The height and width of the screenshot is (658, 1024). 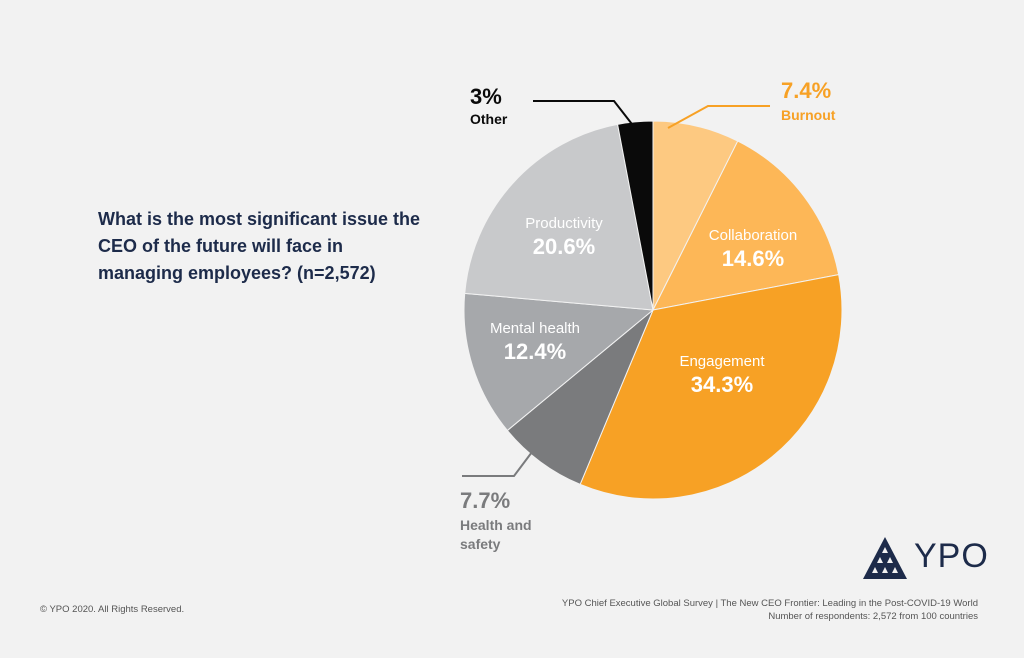 What do you see at coordinates (564, 223) in the screenshot?
I see `slice-label-productivity: Productivity` at bounding box center [564, 223].